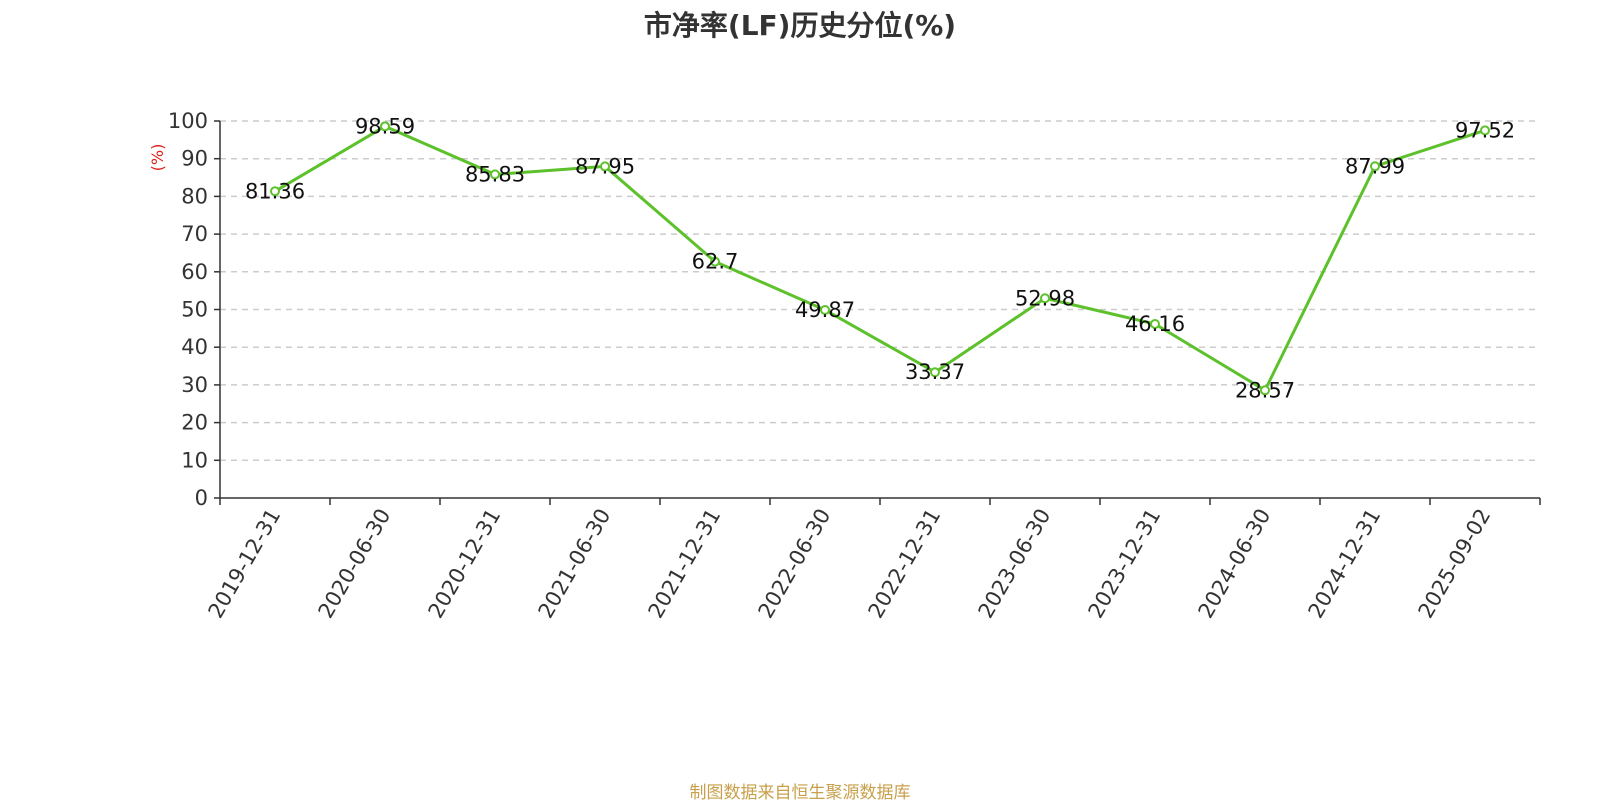  I want to click on x-tick-label: 2021-12-31, so click(685, 564).